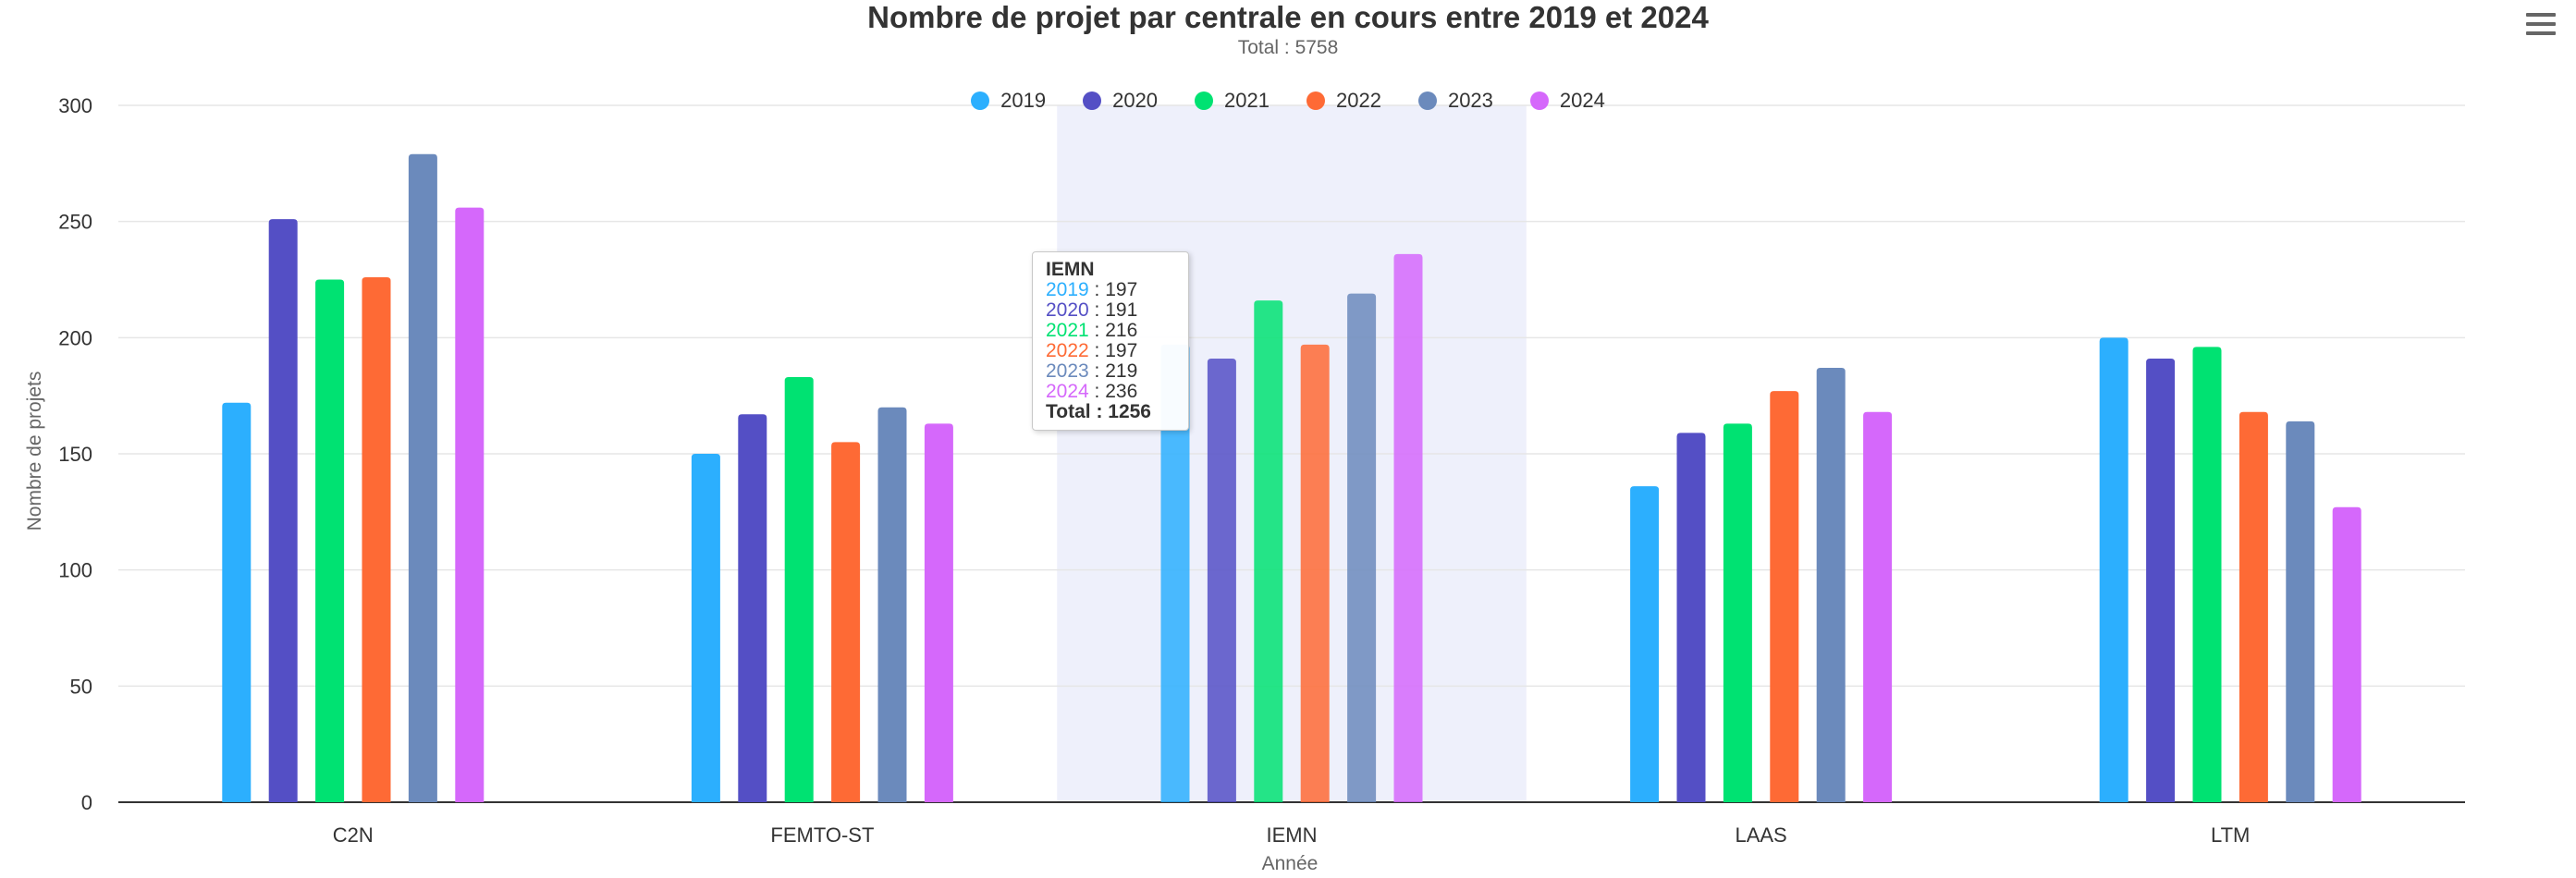  Describe the element at coordinates (1292, 835) in the screenshot. I see `x-tick-label: IEMN` at that location.